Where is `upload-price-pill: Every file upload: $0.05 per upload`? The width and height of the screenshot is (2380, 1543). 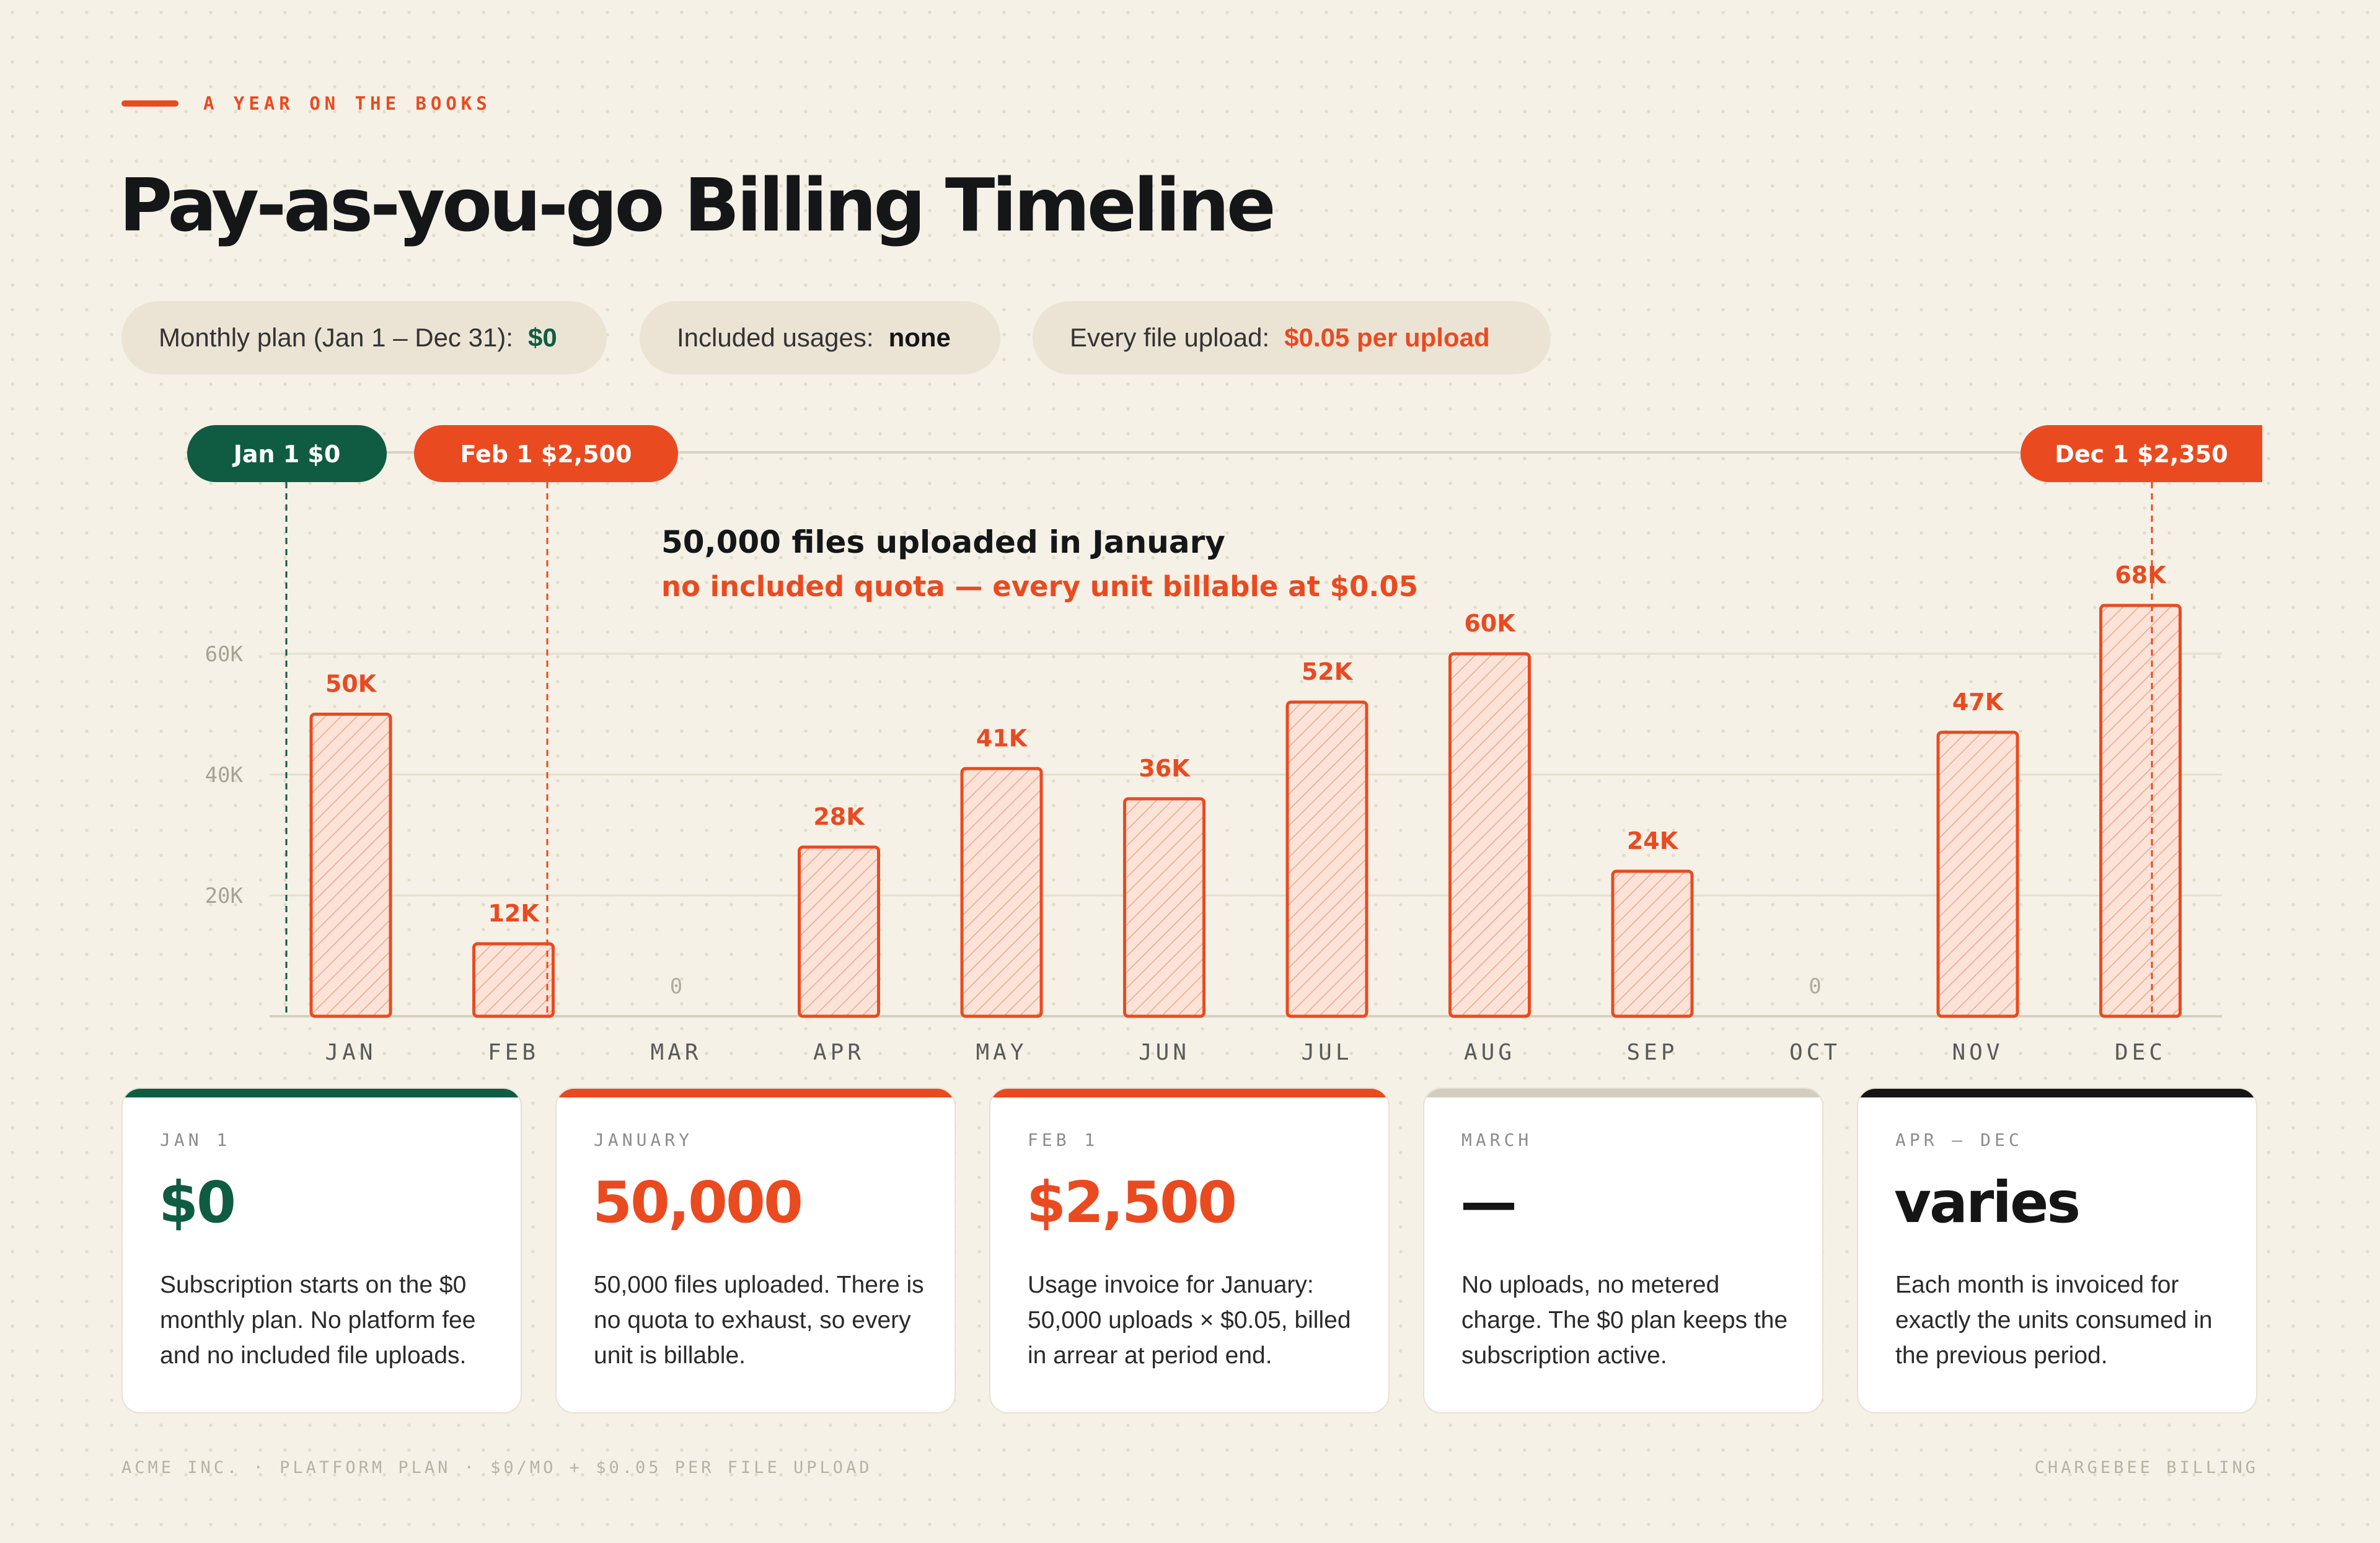 upload-price-pill: Every file upload: $0.05 per upload is located at coordinates (1292, 338).